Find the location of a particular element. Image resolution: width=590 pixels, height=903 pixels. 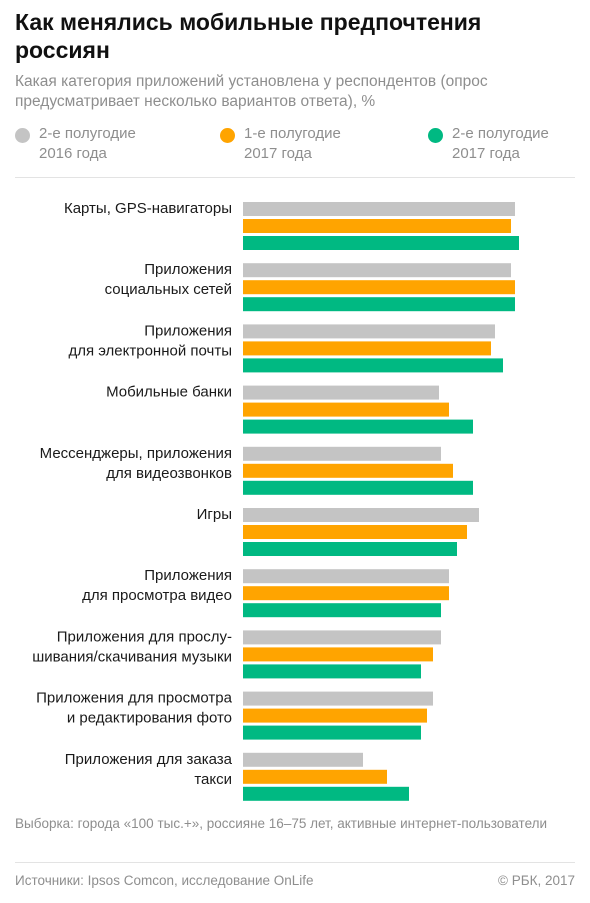

copyright-text: © РБК, 2017 is located at coordinates (536, 880).